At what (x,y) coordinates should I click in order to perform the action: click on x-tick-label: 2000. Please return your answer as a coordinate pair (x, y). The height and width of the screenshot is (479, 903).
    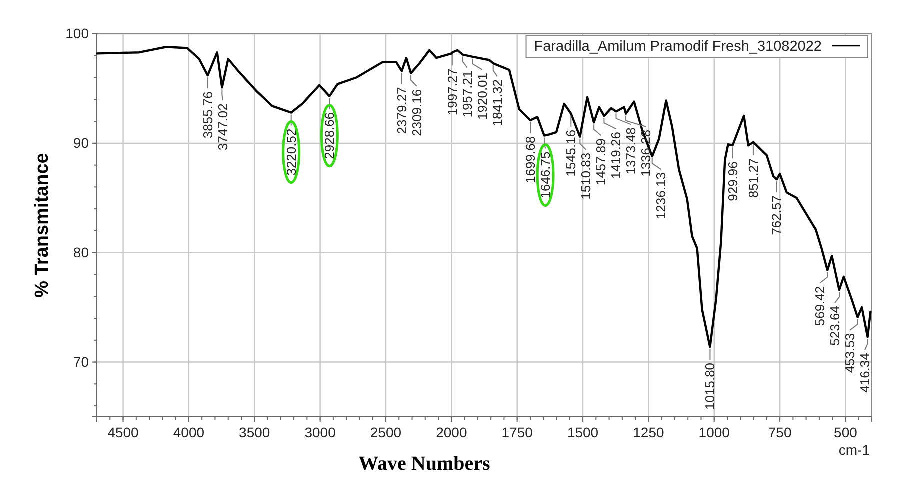
    Looking at the image, I should click on (452, 432).